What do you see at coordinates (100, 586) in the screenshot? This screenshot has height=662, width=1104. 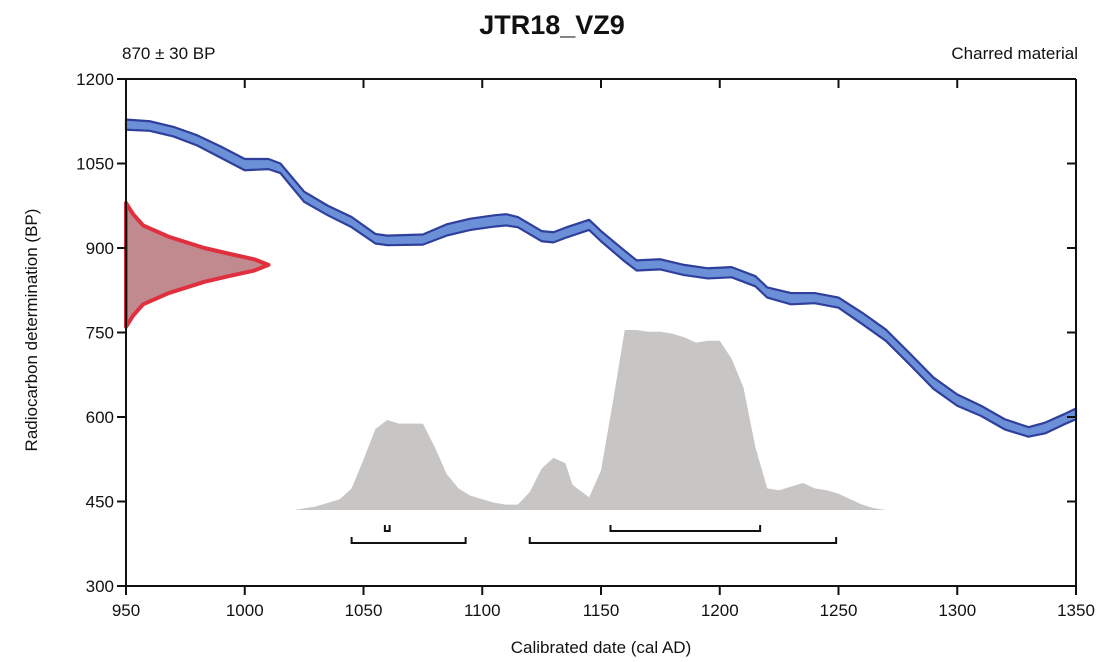 I see `y-tick-label: 300` at bounding box center [100, 586].